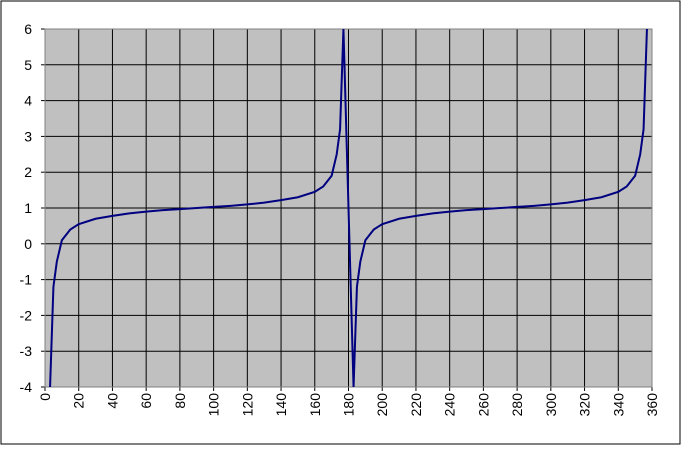 This screenshot has height=451, width=682. What do you see at coordinates (45, 397) in the screenshot?
I see `x-tick-label: 0` at bounding box center [45, 397].